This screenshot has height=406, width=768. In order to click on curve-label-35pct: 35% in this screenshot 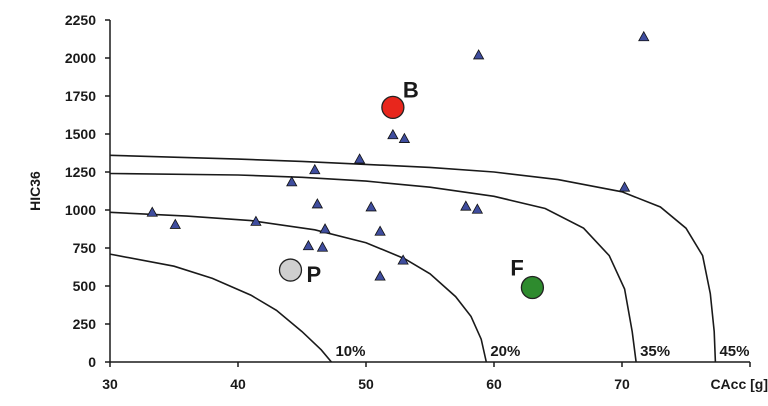, I will do `click(655, 351)`.